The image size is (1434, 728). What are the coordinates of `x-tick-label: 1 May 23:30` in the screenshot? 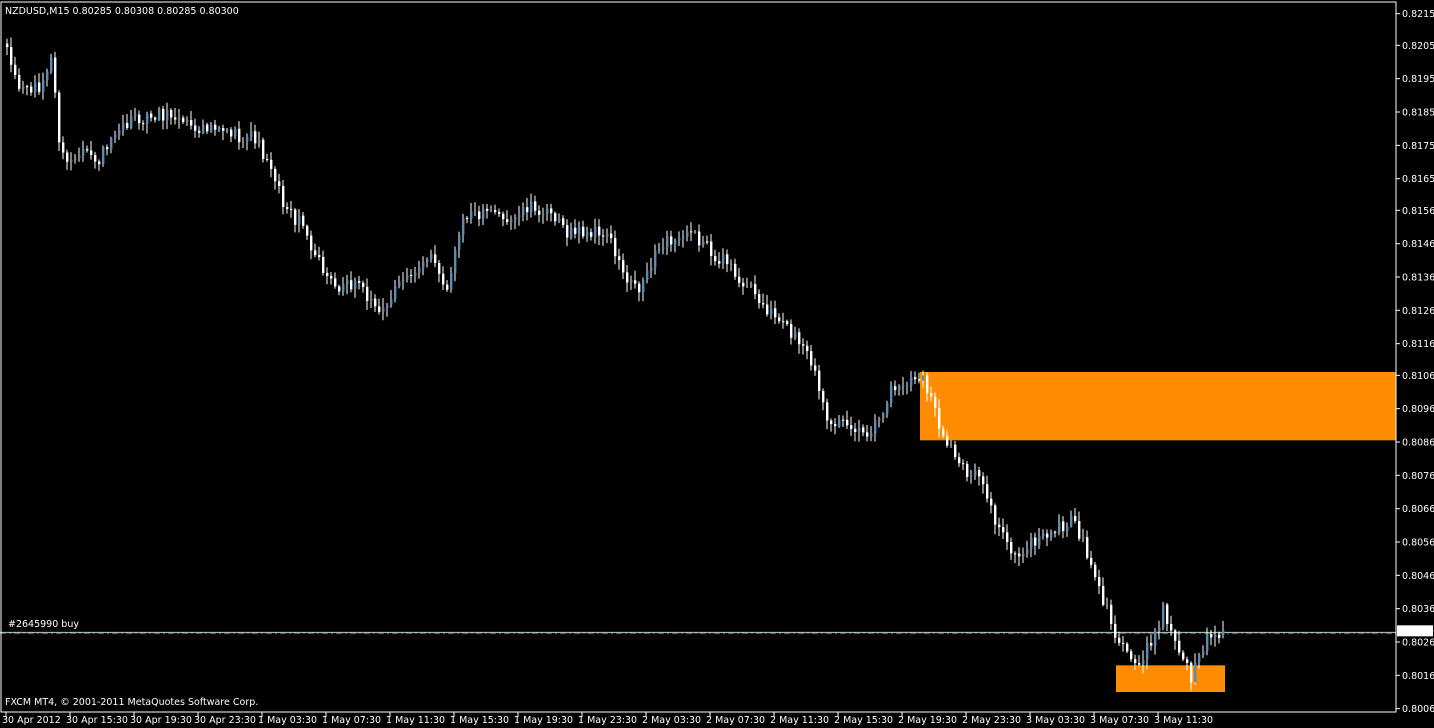 It's located at (607, 720).